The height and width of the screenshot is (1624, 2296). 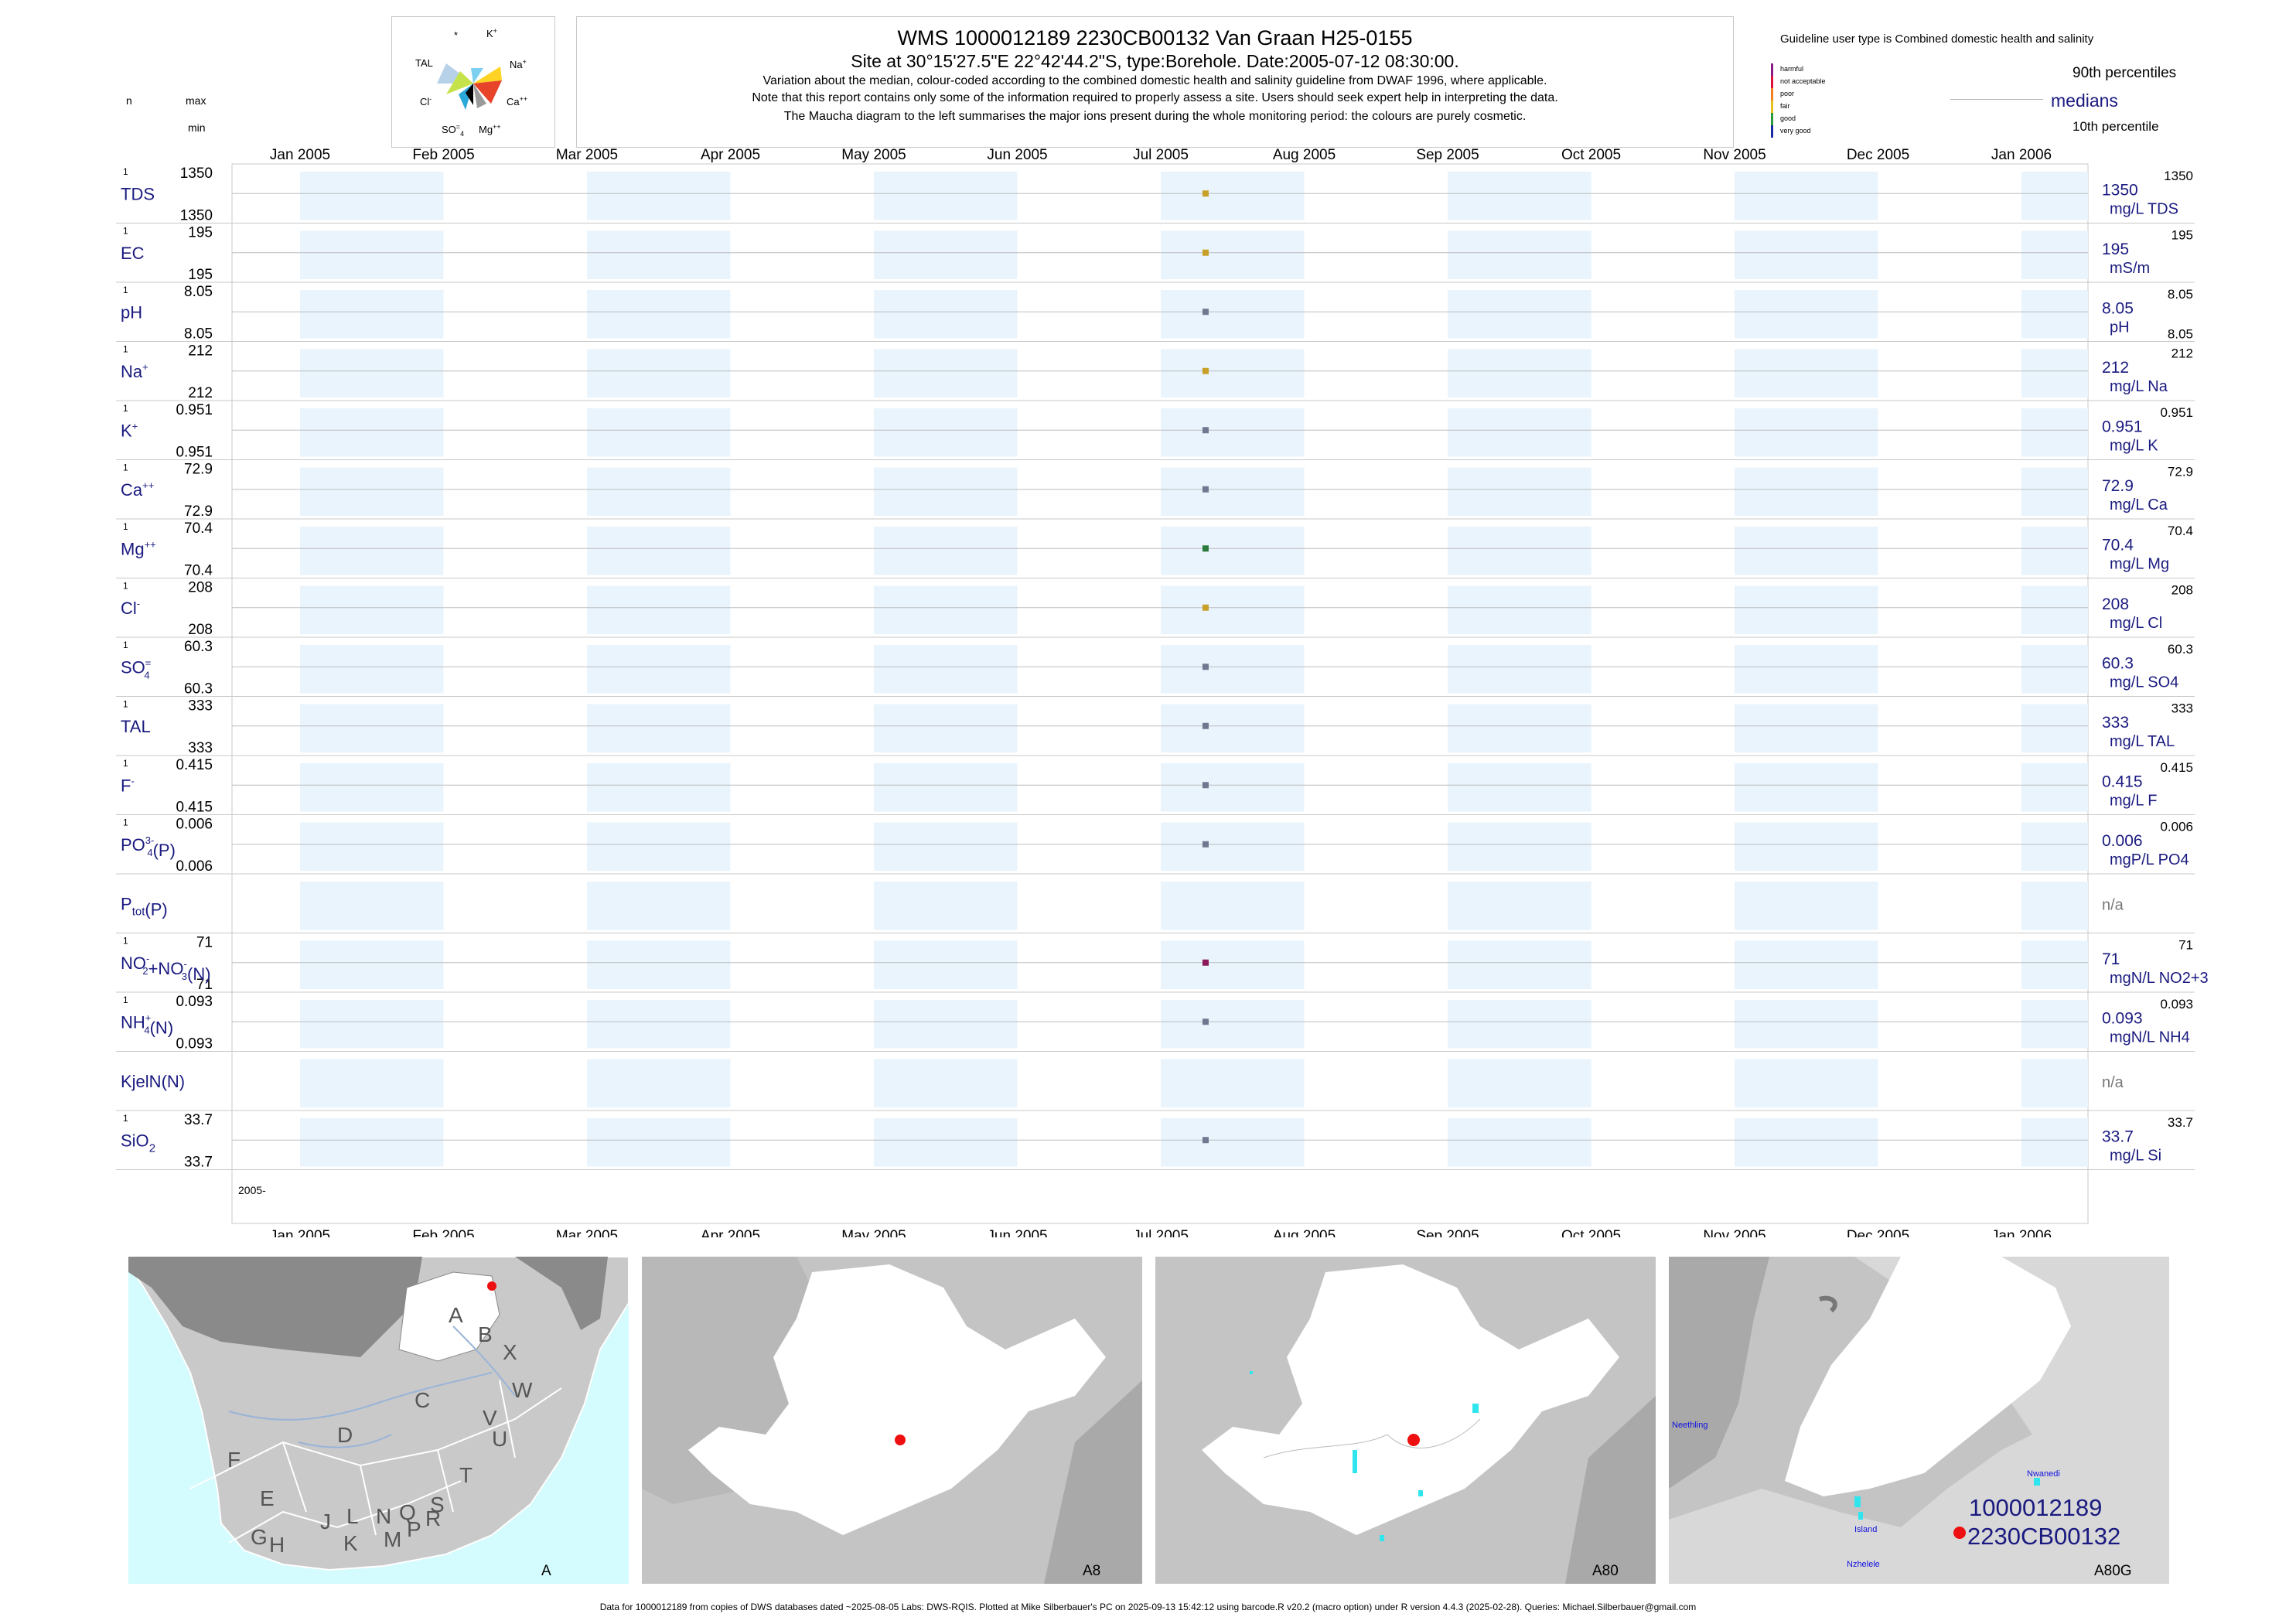 What do you see at coordinates (204, 985) in the screenshot?
I see `min-value-13: 71` at bounding box center [204, 985].